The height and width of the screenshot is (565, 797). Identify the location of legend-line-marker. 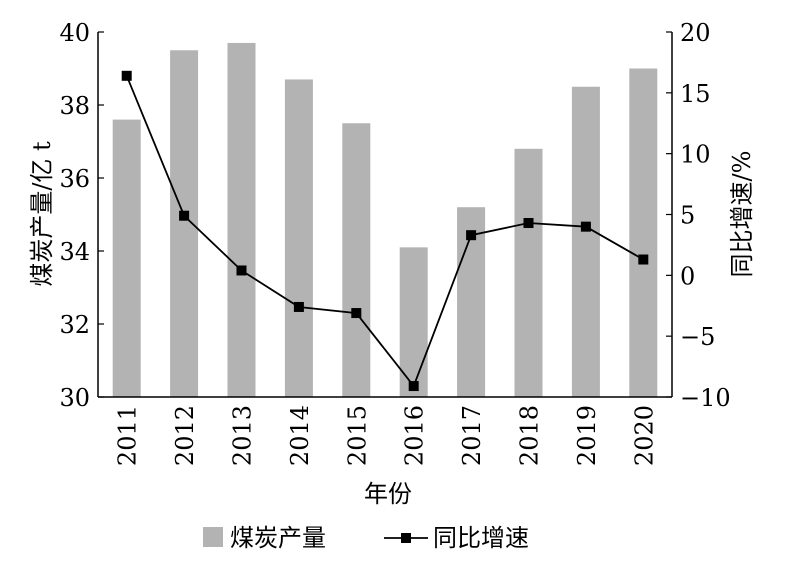
(406, 538).